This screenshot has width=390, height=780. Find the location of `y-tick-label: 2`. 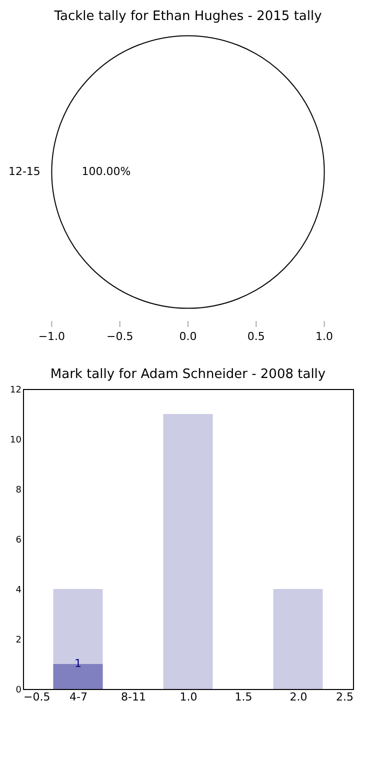

y-tick-label: 2 is located at coordinates (19, 641).